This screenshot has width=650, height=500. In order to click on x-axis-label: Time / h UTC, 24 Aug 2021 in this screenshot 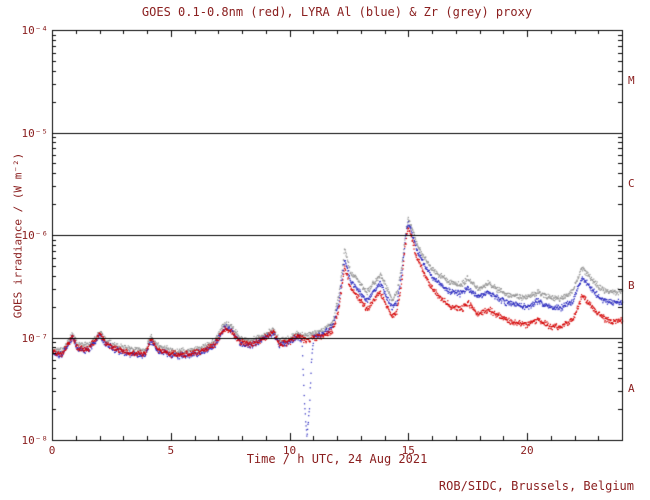, I will do `click(337, 459)`.